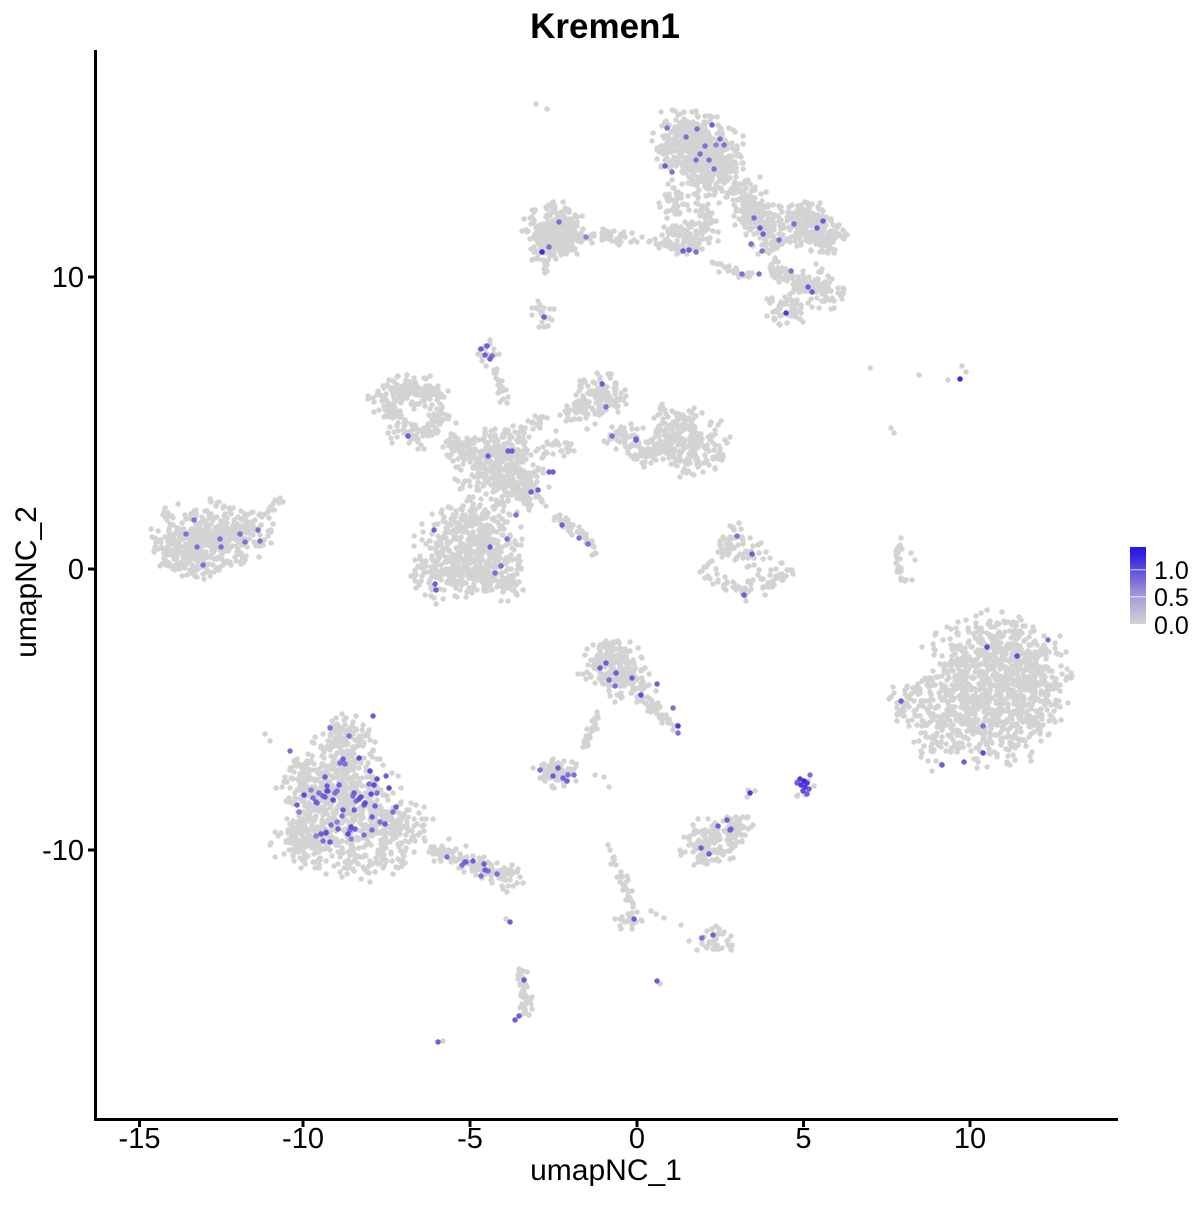 Image resolution: width=1200 pixels, height=1205 pixels. I want to click on svg-text: umapNC_1, so click(606, 1170).